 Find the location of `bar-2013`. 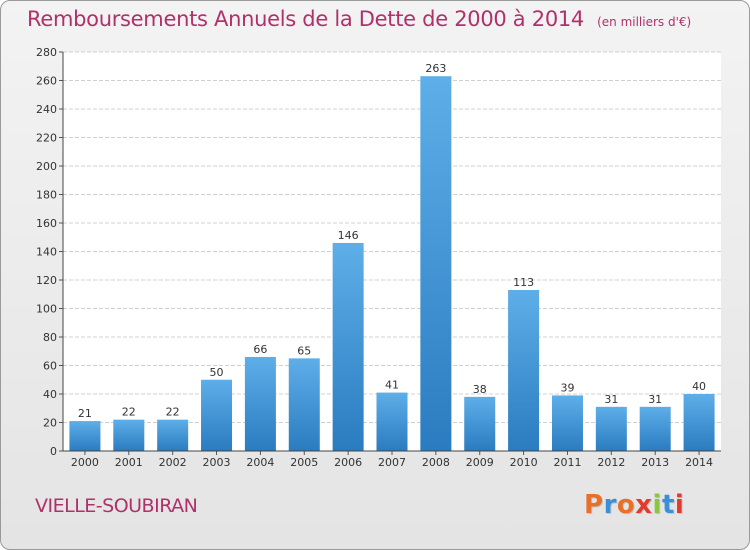

bar-2013 is located at coordinates (655, 428).